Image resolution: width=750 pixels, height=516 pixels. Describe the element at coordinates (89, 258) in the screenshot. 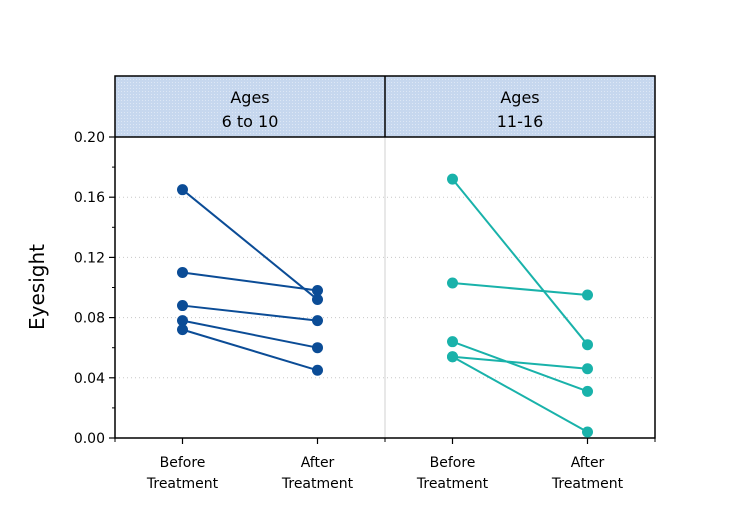

I see `y-tick-label: 0.12` at that location.